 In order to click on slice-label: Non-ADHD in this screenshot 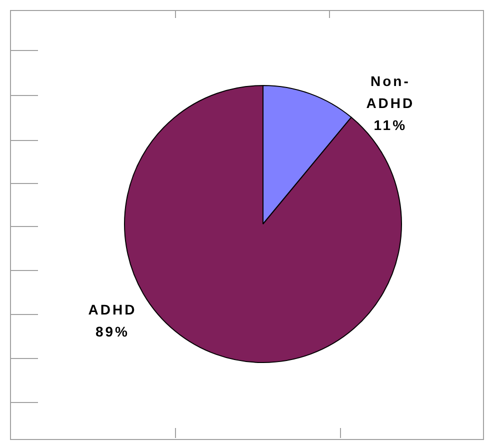, I will do `click(390, 91)`.